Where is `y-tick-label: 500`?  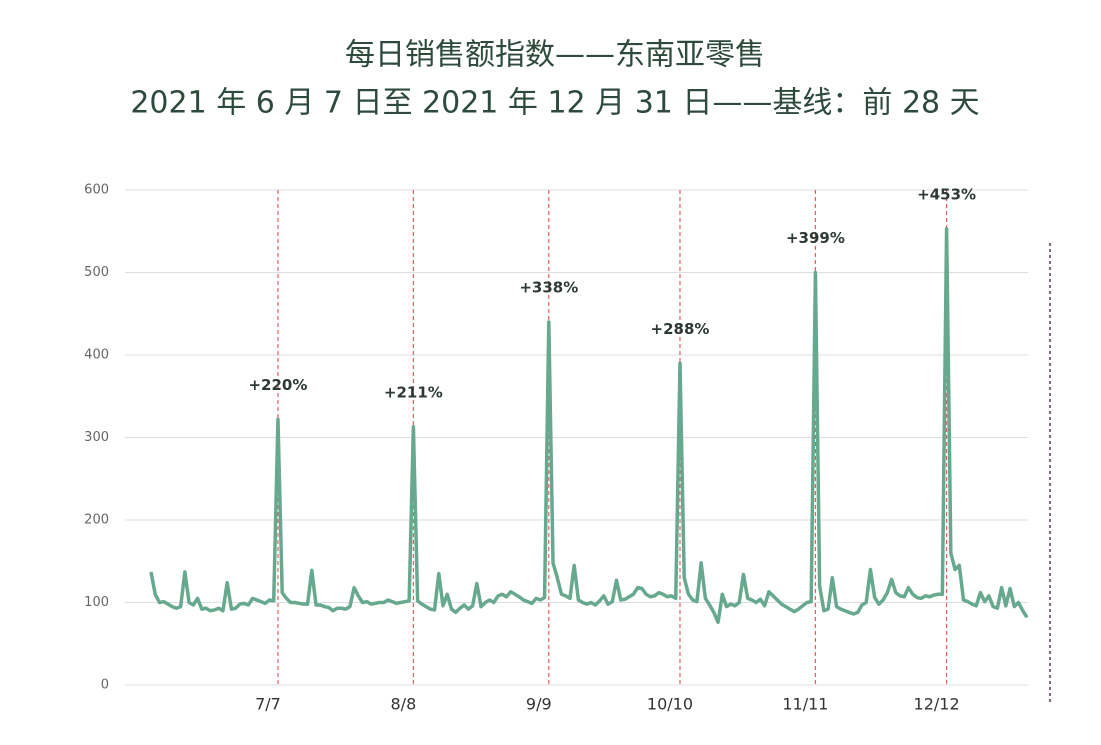
y-tick-label: 500 is located at coordinates (96, 272).